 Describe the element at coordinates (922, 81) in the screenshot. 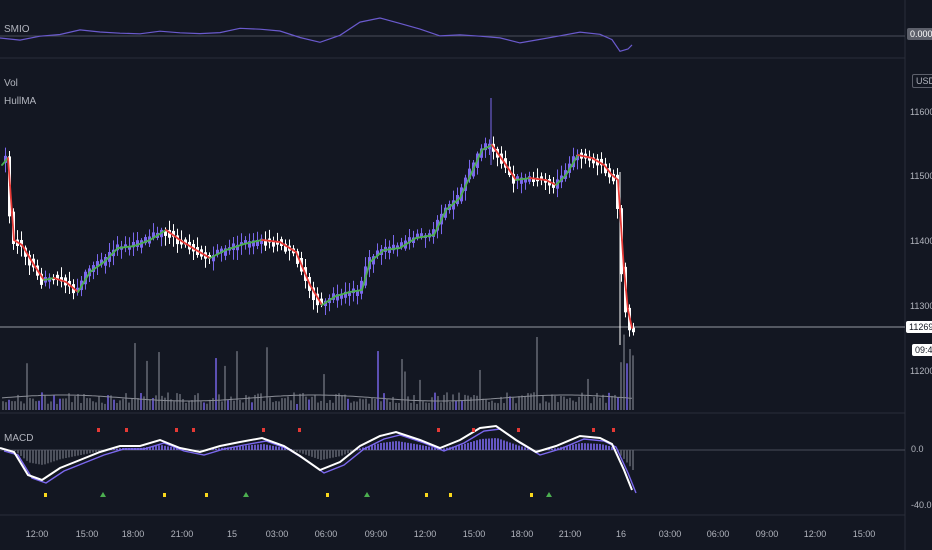

I see `currency-badge: USD` at that location.